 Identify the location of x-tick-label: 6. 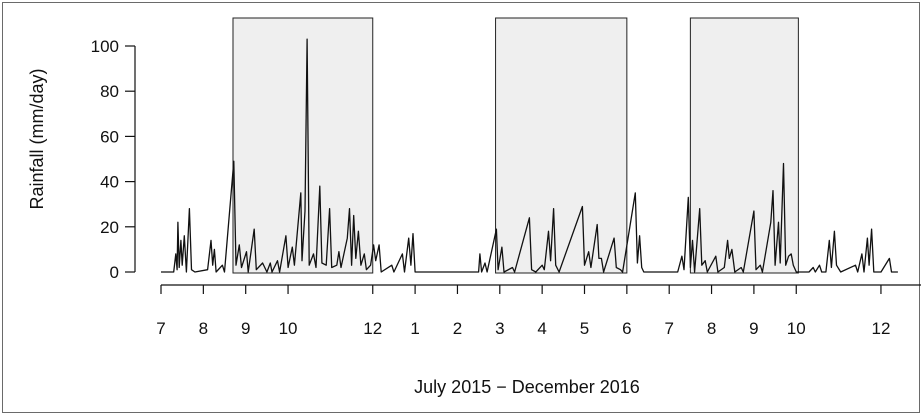
(626, 328).